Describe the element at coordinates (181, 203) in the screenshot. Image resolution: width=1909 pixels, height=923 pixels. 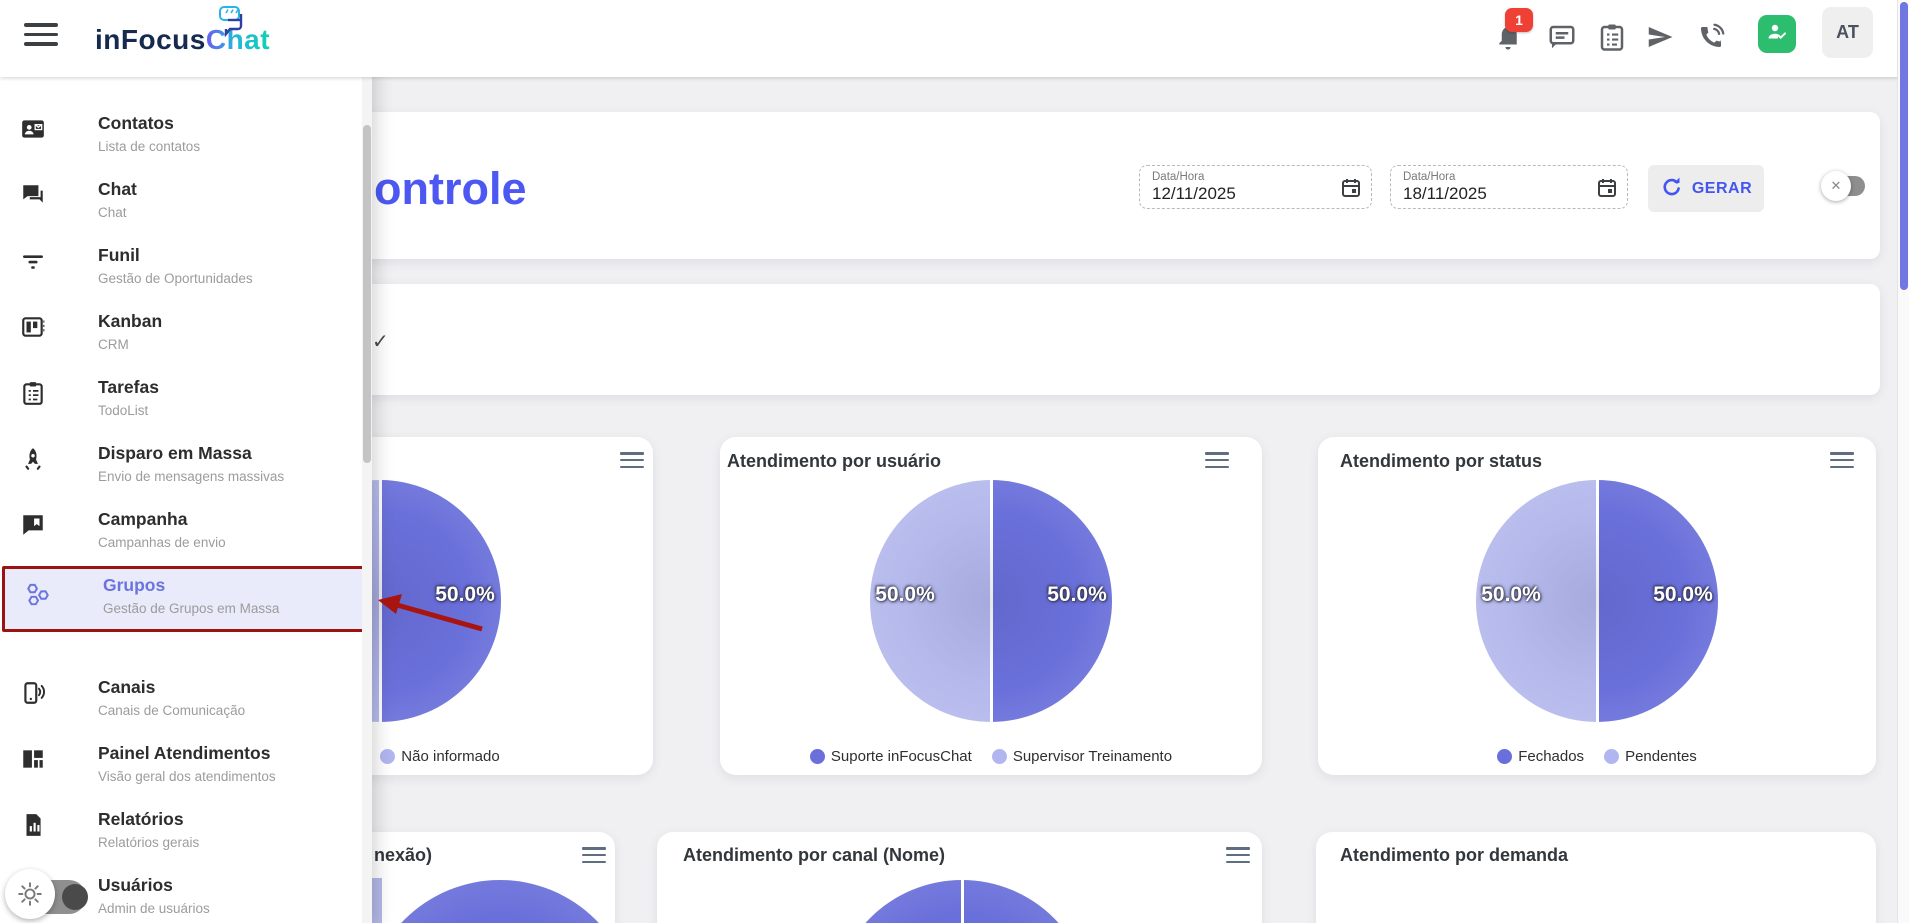
I see `sidebar-item-chat: Chat Chat` at that location.